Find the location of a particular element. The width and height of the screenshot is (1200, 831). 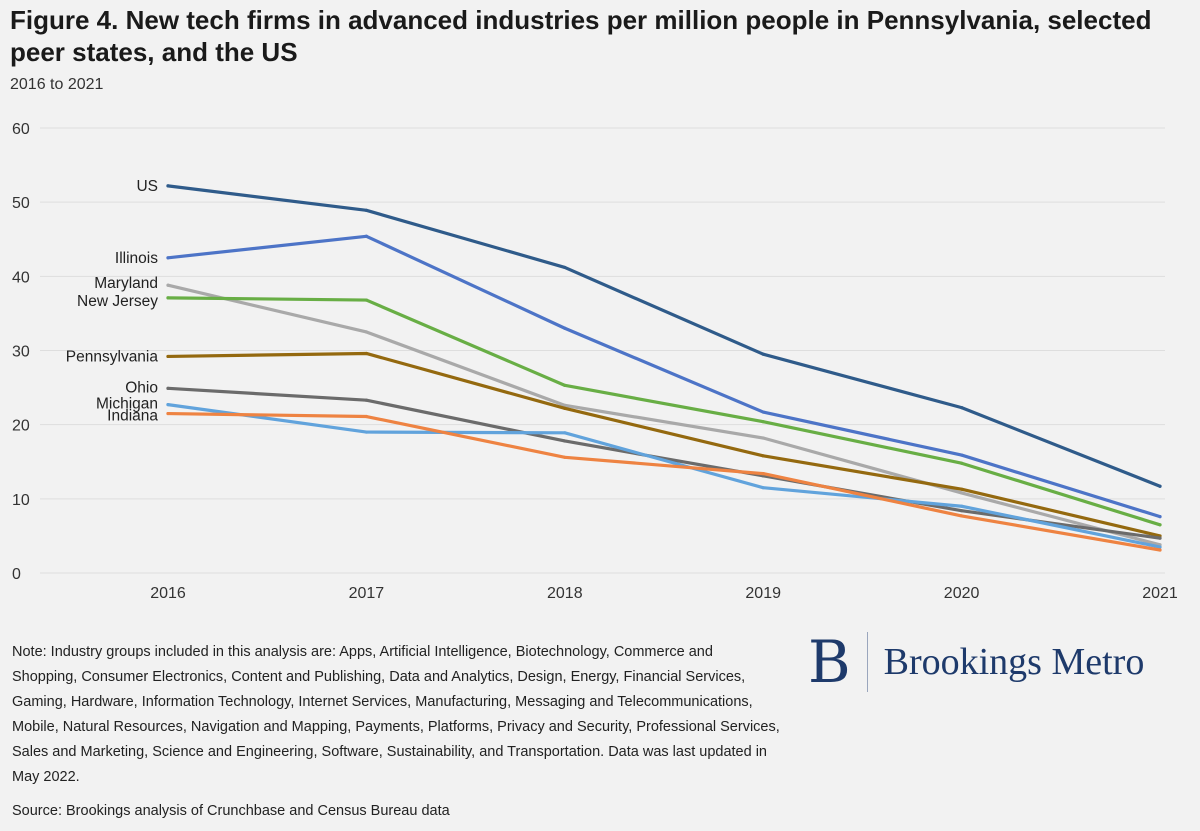

y-tick-label: 60 is located at coordinates (21, 129).